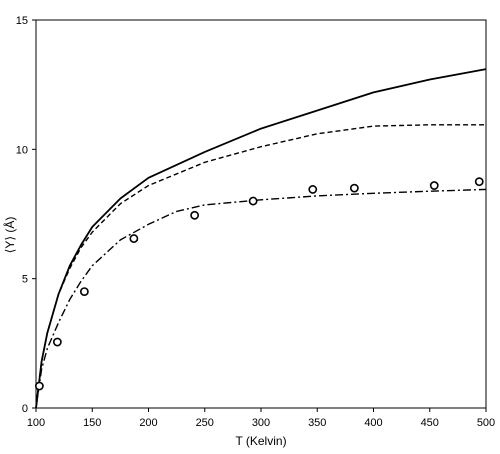 The image size is (500, 454). What do you see at coordinates (373, 423) in the screenshot?
I see `x-tick-label: 400` at bounding box center [373, 423].